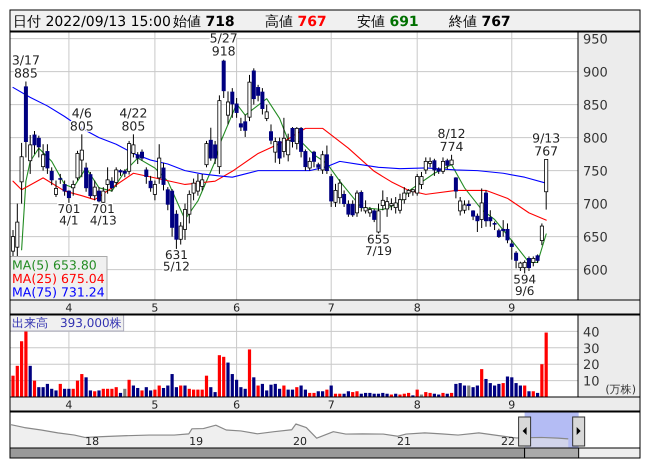 Image resolution: width=653 pixels, height=470 pixels. Describe the element at coordinates (524, 285) in the screenshot. I see `annotation: 594 9/6` at that location.